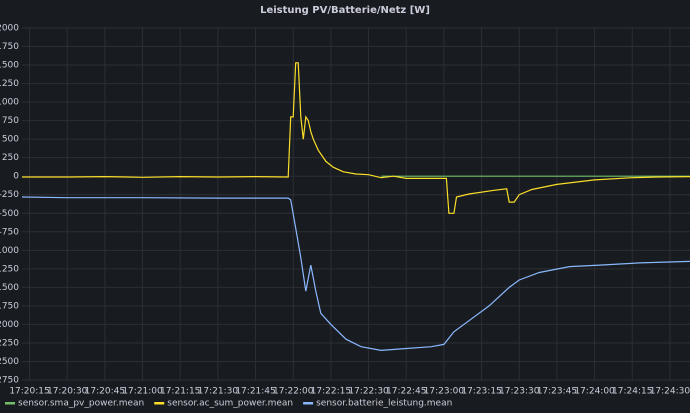  What do you see at coordinates (594, 392) in the screenshot?
I see `x-tick-label: 17:24:00` at bounding box center [594, 392].